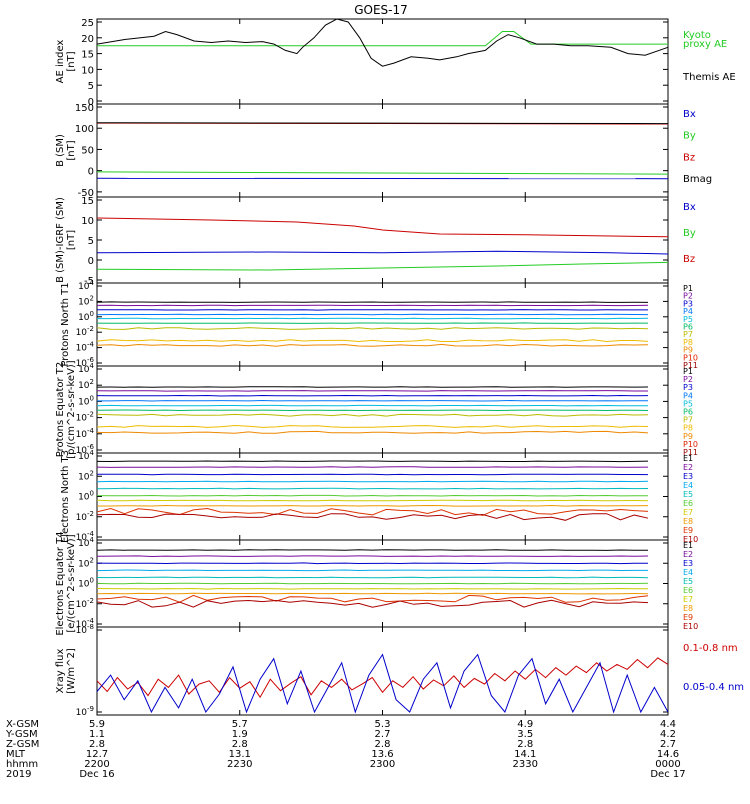 This screenshot has width=750, height=804. Describe the element at coordinates (96, 774) in the screenshot. I see `footer-value: Dec 16` at that location.